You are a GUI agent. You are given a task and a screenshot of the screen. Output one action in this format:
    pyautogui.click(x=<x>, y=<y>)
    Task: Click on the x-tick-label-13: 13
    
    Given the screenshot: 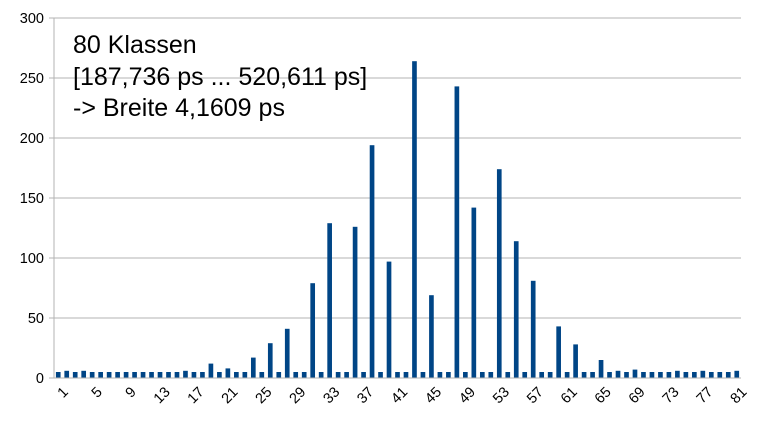 What is the action you would take?
    pyautogui.click(x=162, y=395)
    